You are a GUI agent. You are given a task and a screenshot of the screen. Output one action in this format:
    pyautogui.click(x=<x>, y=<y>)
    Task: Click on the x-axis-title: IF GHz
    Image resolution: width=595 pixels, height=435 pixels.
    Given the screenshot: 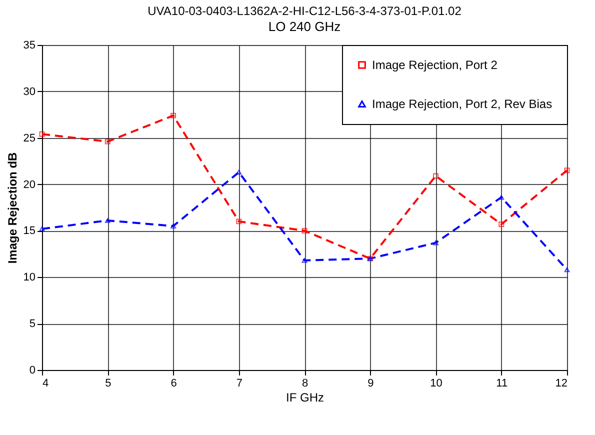 What is the action you would take?
    pyautogui.click(x=305, y=397)
    